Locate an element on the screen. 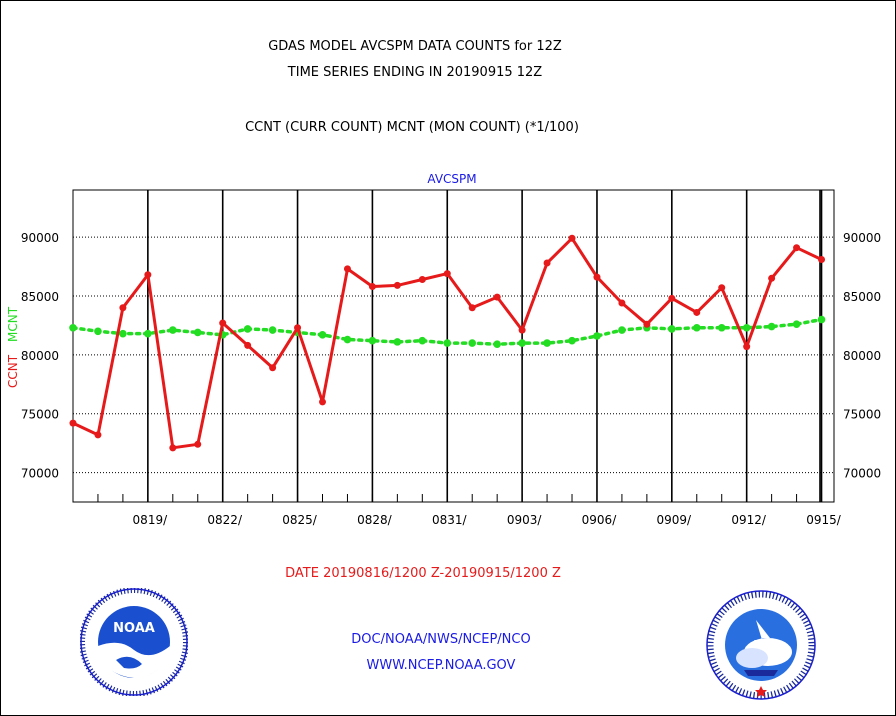 Image resolution: width=896 pixels, height=716 pixels. noaa-logo: NOAA is located at coordinates (134, 642).